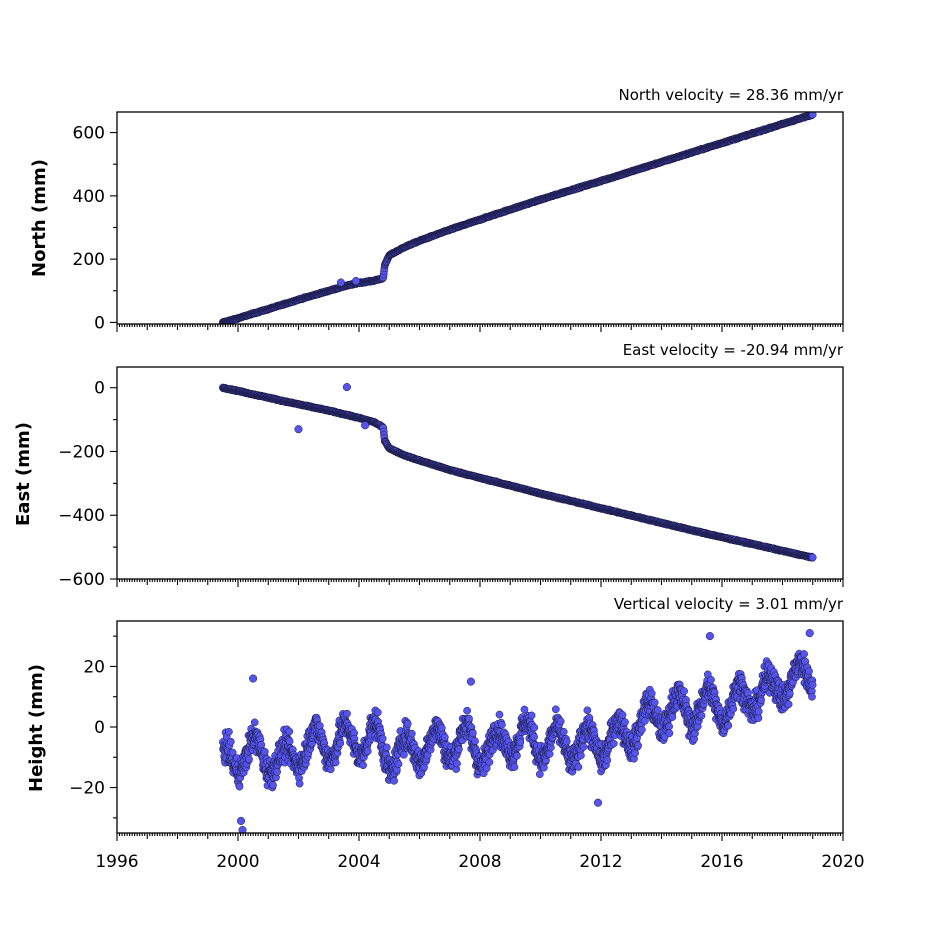 The width and height of the screenshot is (937, 937). I want to click on east-data-point, so click(812, 557).